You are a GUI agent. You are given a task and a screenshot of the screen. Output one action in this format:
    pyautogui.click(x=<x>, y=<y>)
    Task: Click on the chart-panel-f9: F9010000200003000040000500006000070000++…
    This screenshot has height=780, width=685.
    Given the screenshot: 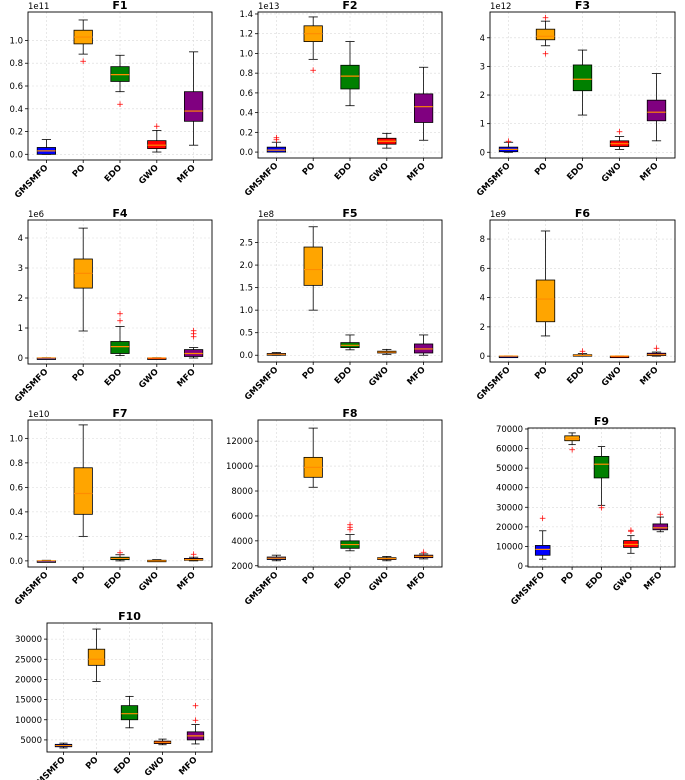 What is the action you would take?
    pyautogui.click(x=586, y=511)
    